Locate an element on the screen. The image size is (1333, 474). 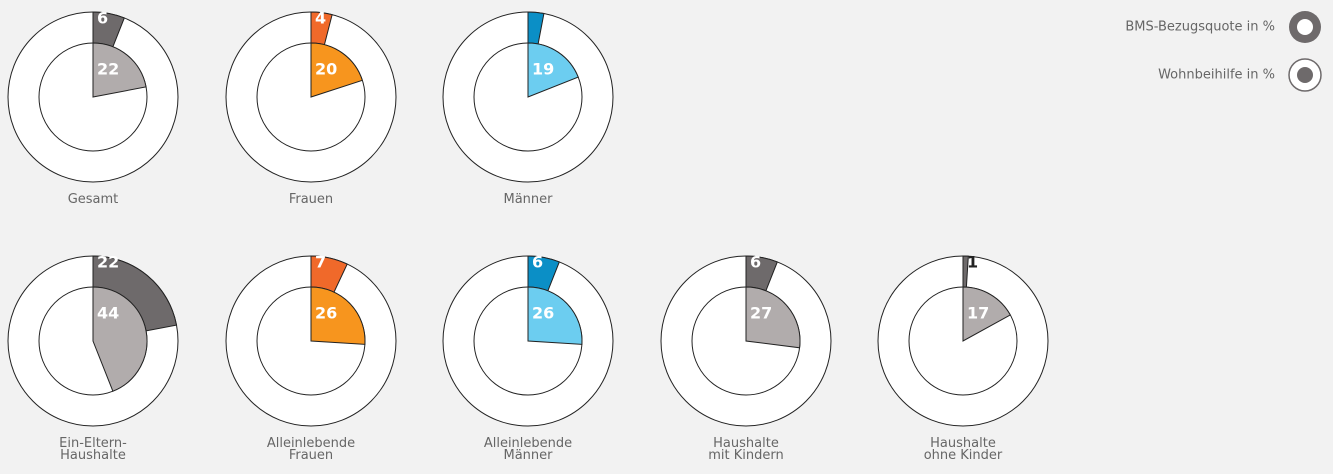
legend-label: Wohnbeihilfe in % is located at coordinates (1216, 75).